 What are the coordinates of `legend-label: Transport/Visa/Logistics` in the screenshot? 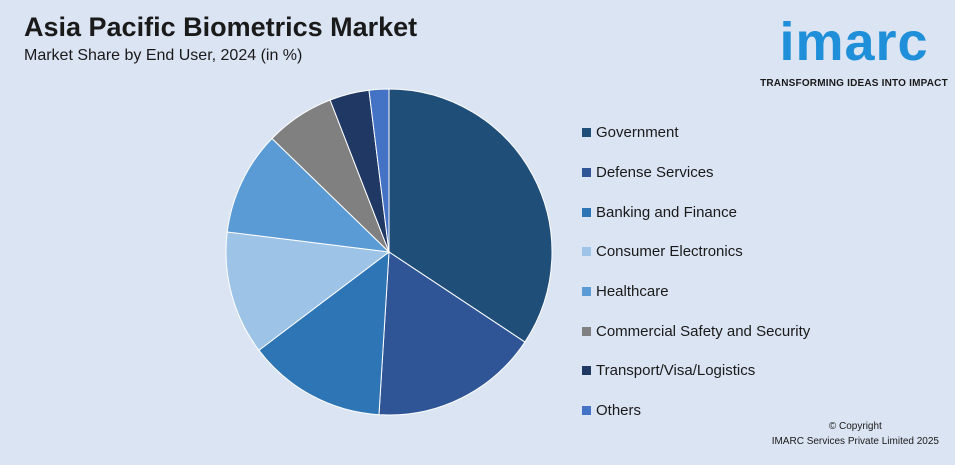 It's located at (676, 371).